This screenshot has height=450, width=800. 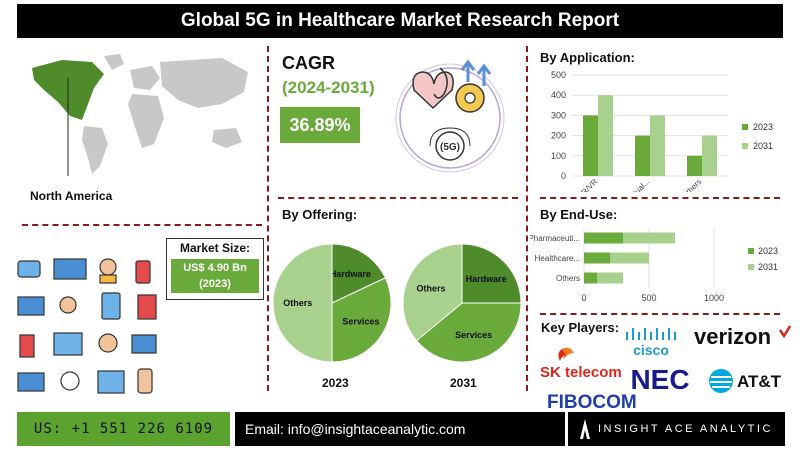 I want to click on logo-text-cisco: cisco, so click(x=651, y=350).